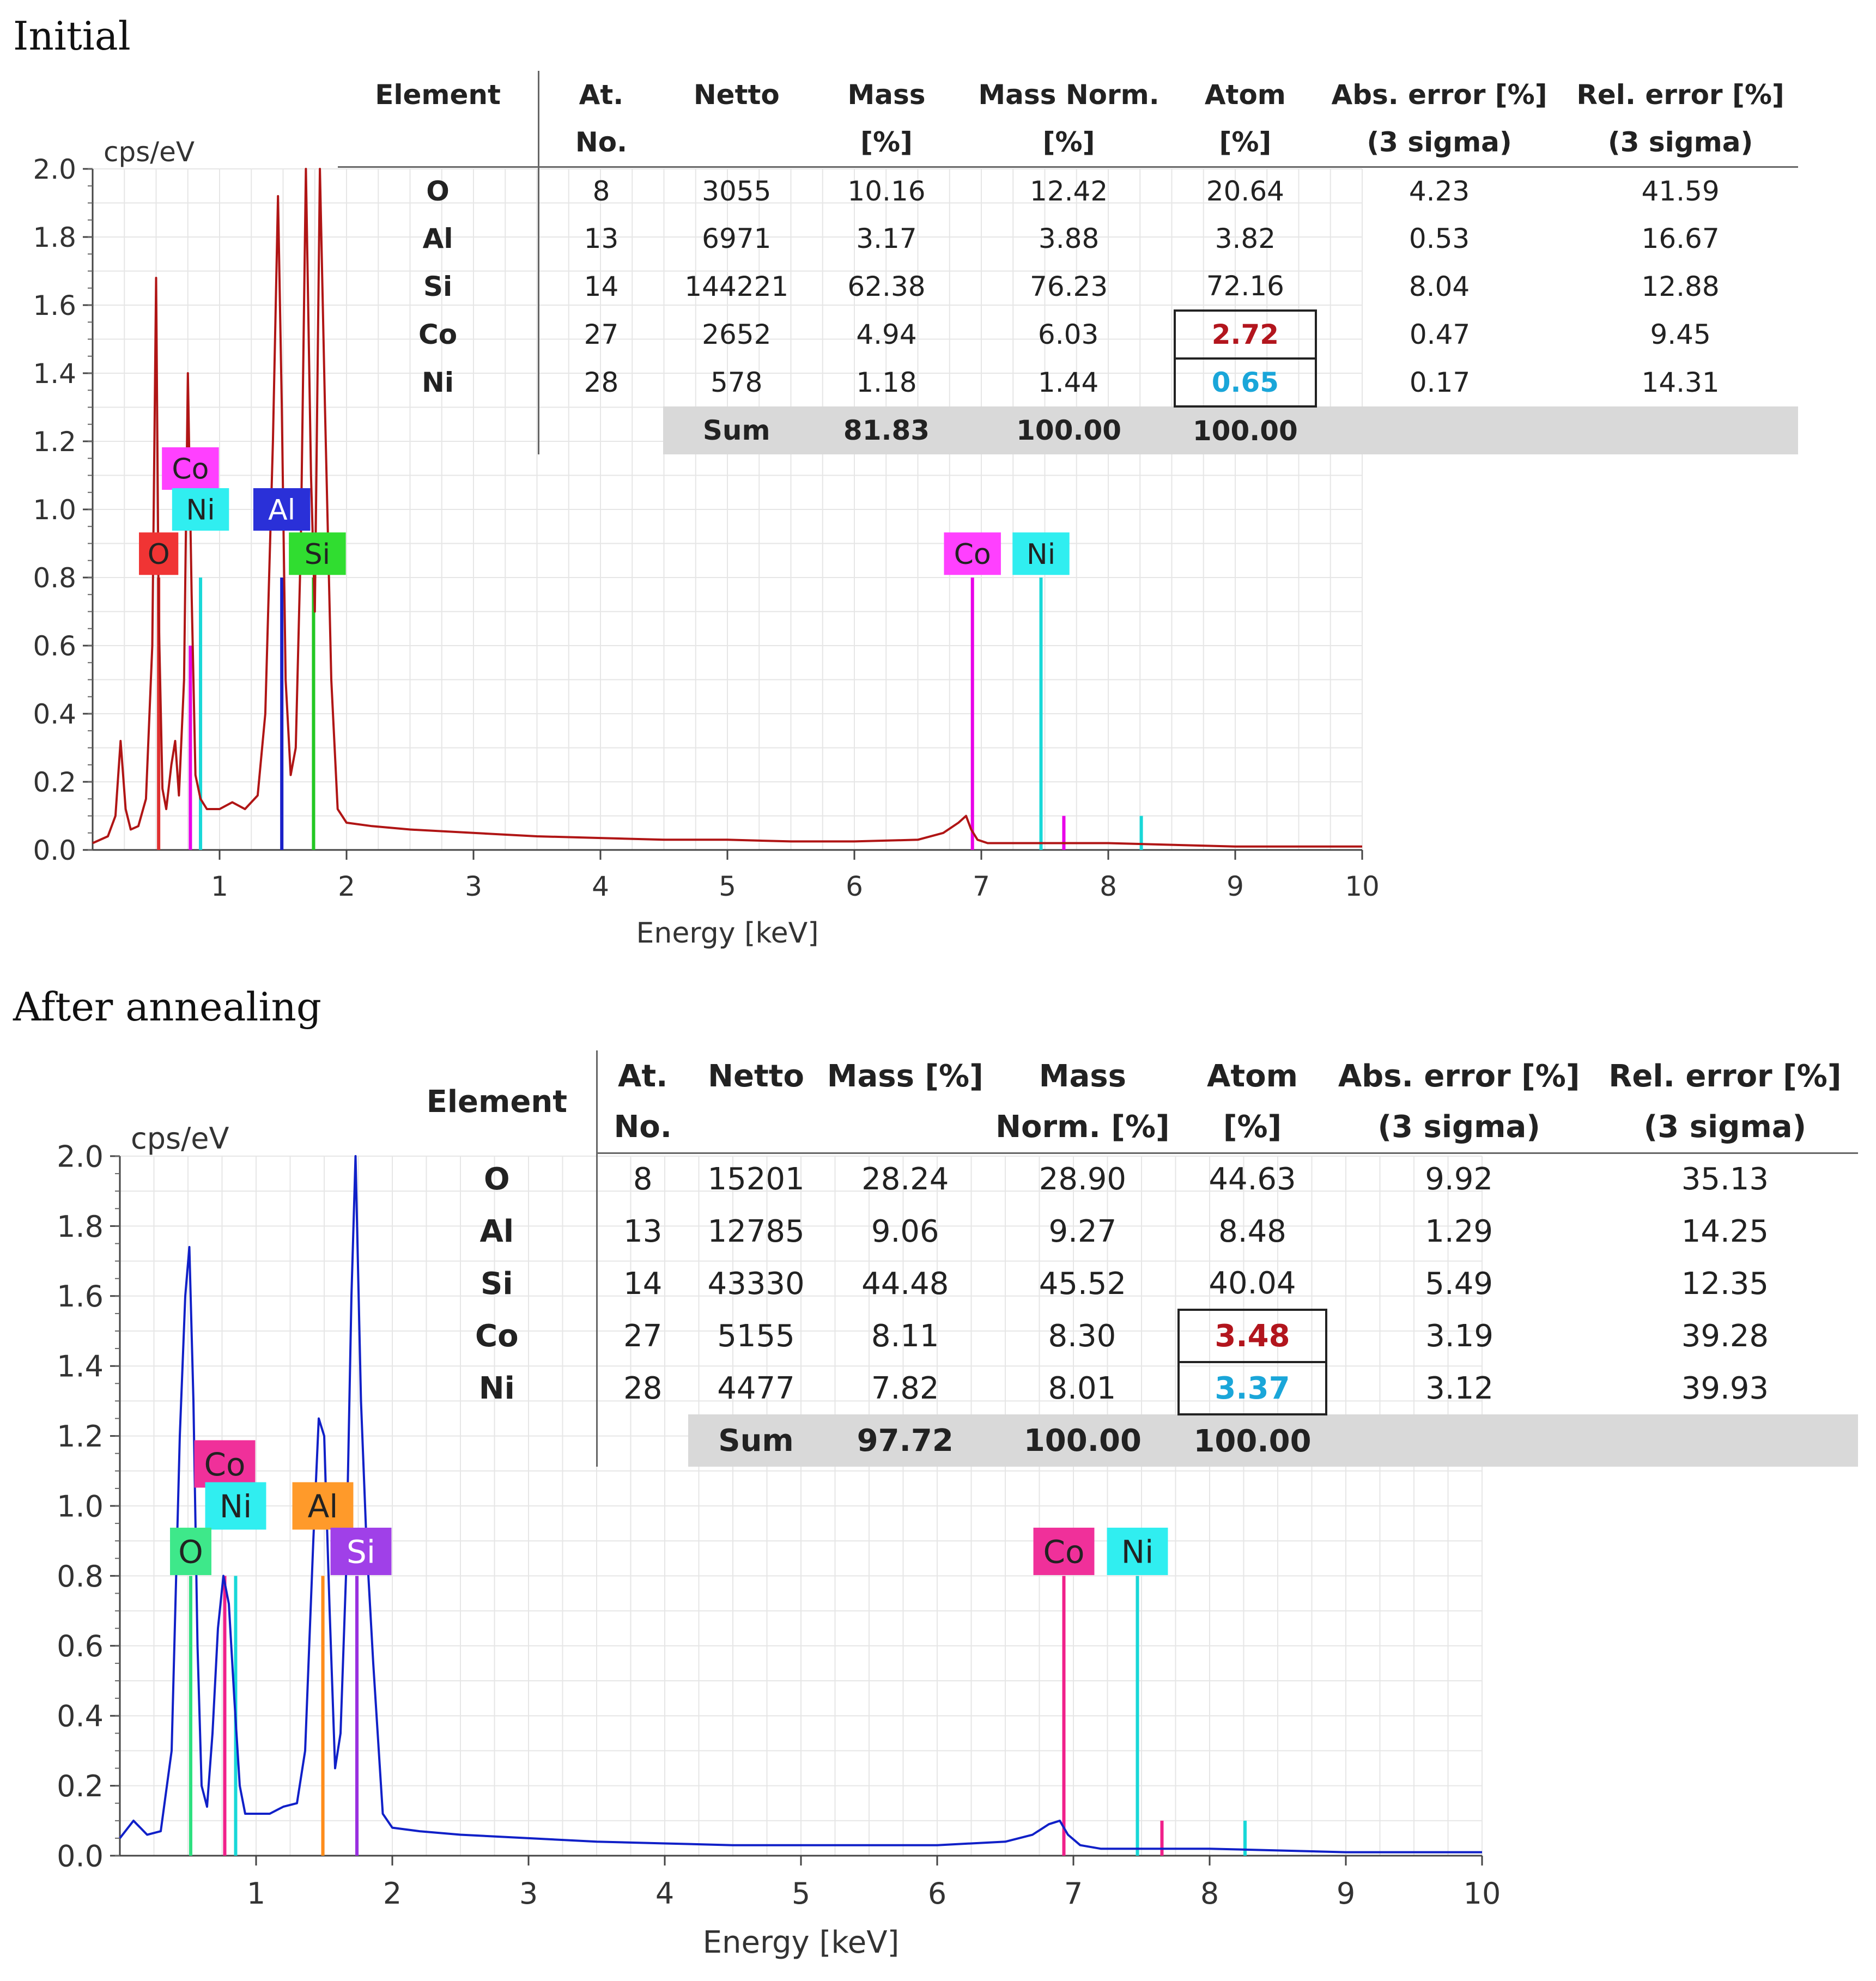  I want to click on table-row: Co 27 5155 8.11 8.30 3.48 3.19 39.28, so click(1128, 1336).